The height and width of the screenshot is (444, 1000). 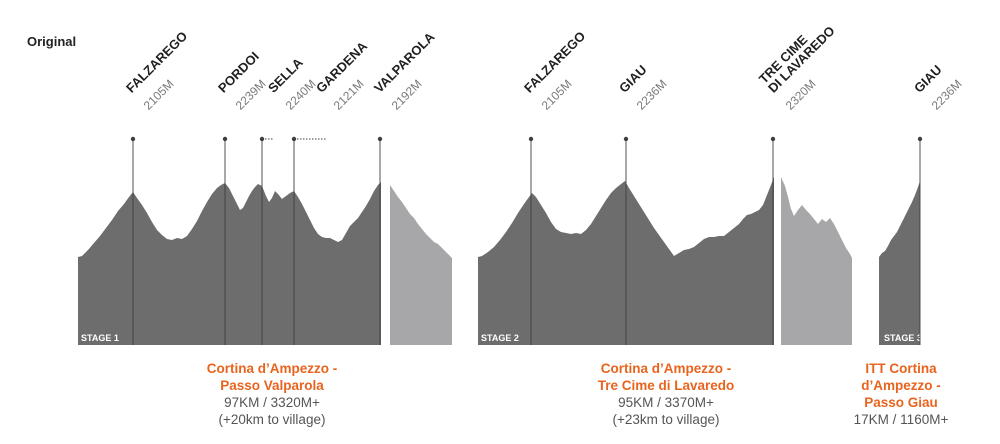 I want to click on stage-1-distance: 97KM / 3320M+, so click(x=272, y=402).